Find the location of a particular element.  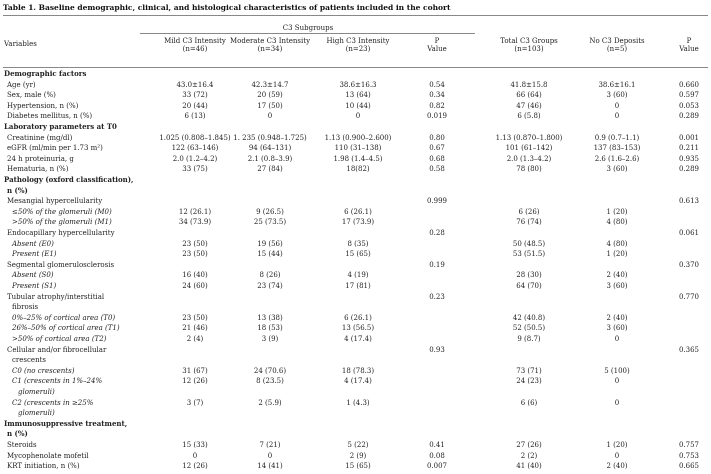

row-label: Creatinine (mg/dl) is located at coordinates (40, 138).